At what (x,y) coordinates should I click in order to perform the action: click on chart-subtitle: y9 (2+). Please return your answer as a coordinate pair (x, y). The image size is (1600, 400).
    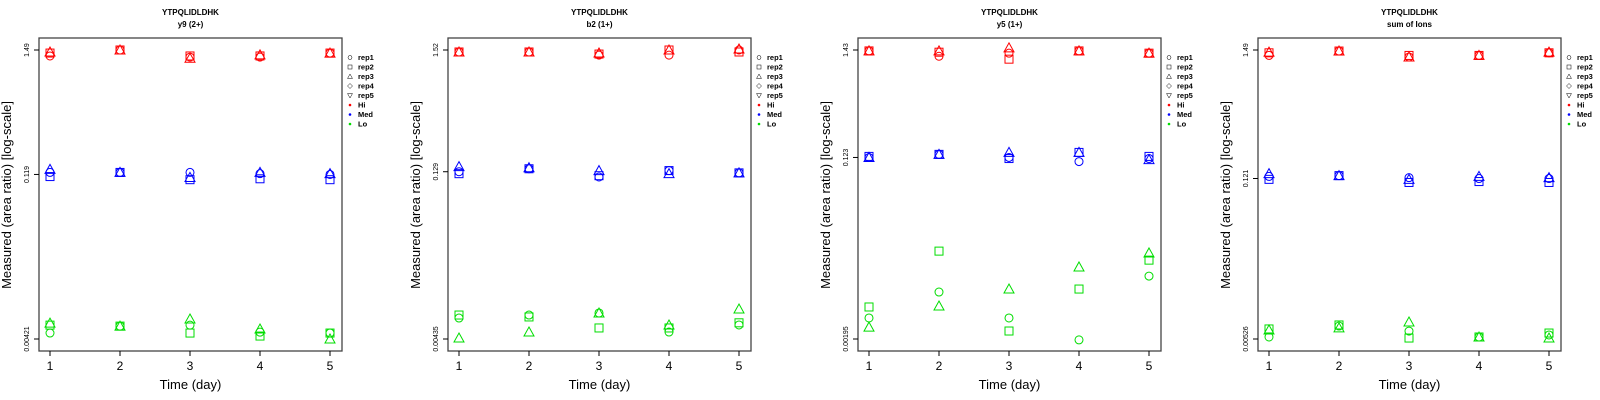
    Looking at the image, I should click on (191, 24).